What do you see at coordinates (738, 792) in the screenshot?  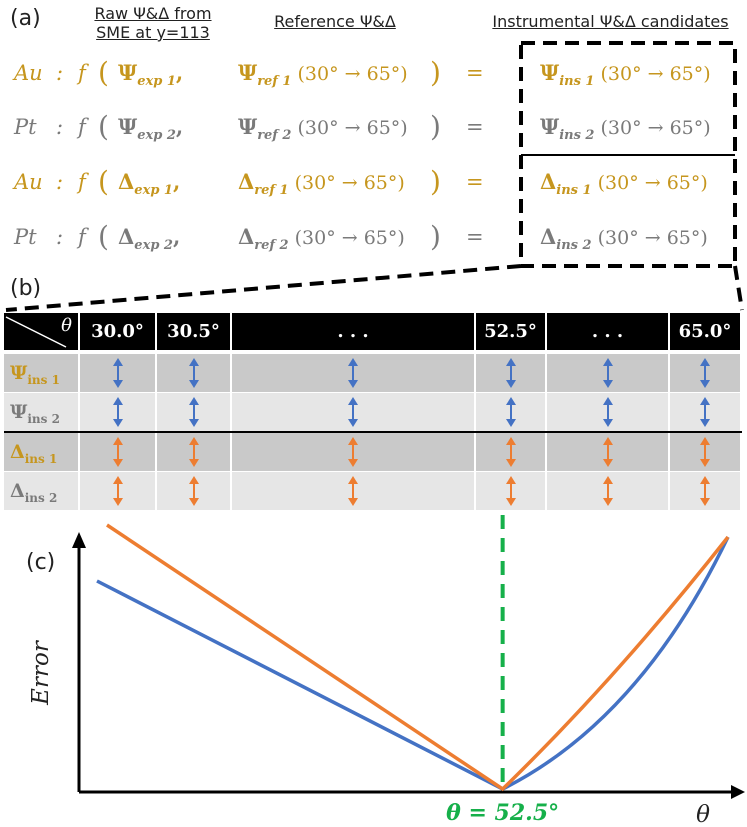 I see `x-axis-arrow-icon` at bounding box center [738, 792].